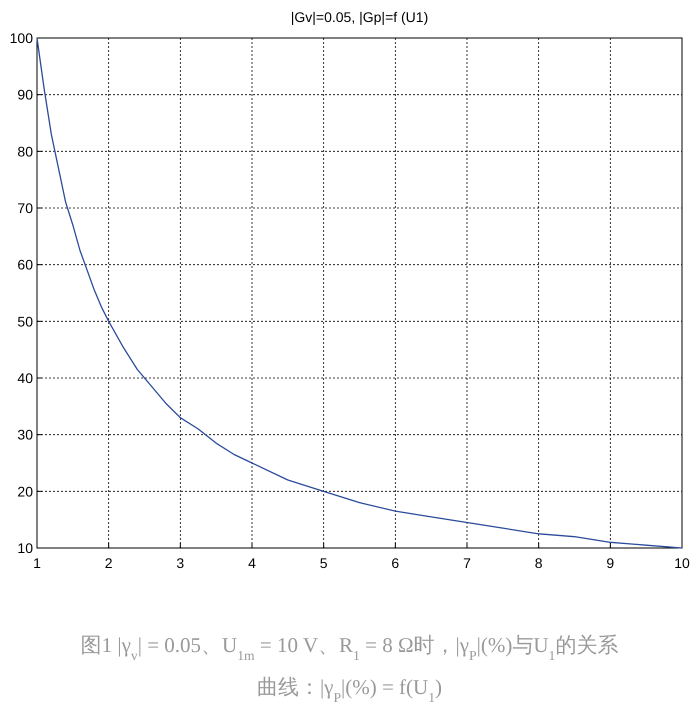 This screenshot has height=725, width=699. Describe the element at coordinates (467, 563) in the screenshot. I see `x-tick-label: 7` at that location.